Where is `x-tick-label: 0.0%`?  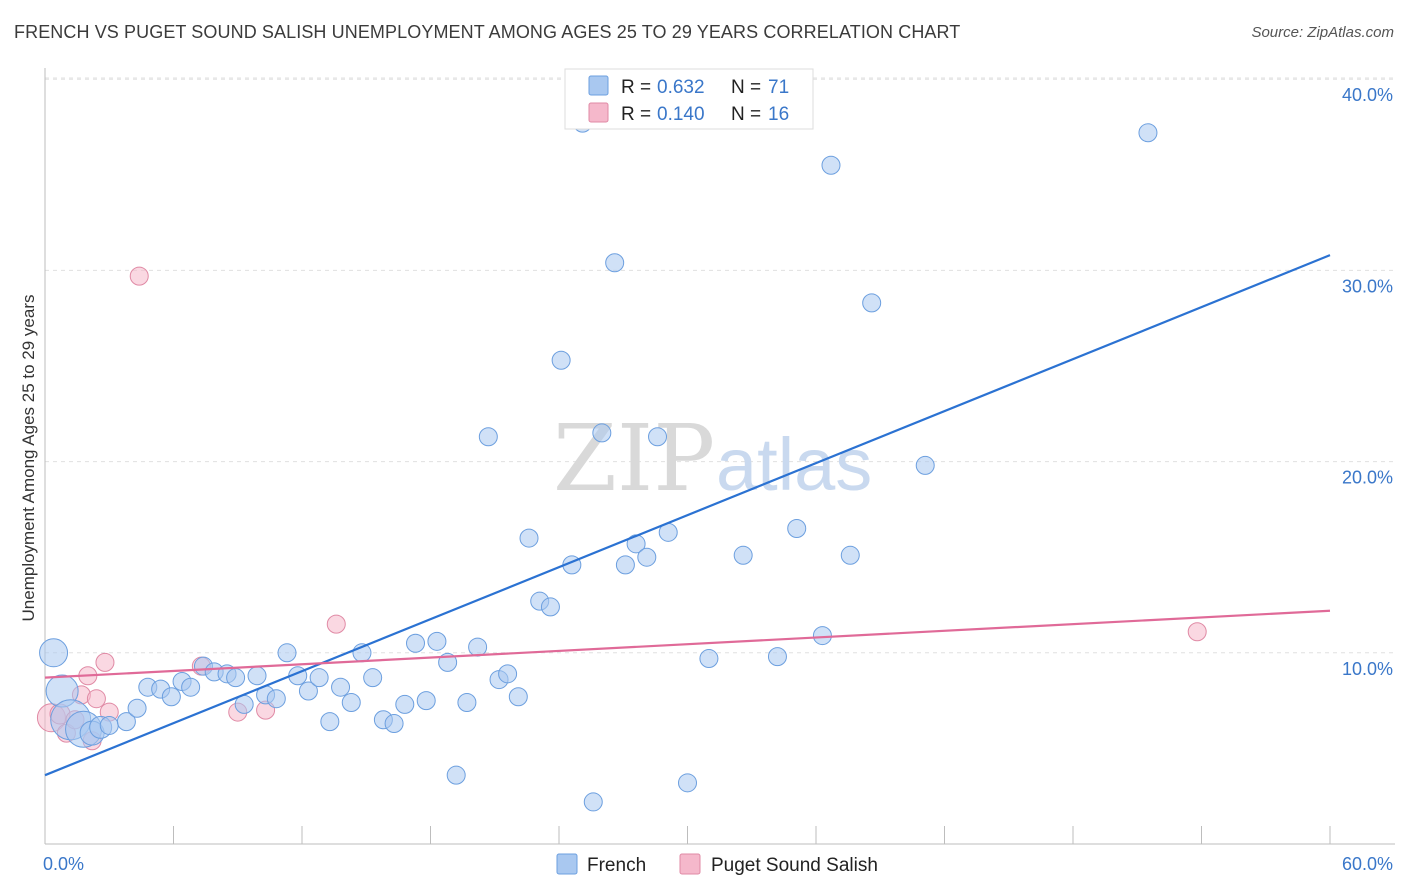 x-tick-label: 0.0% is located at coordinates (63, 864).